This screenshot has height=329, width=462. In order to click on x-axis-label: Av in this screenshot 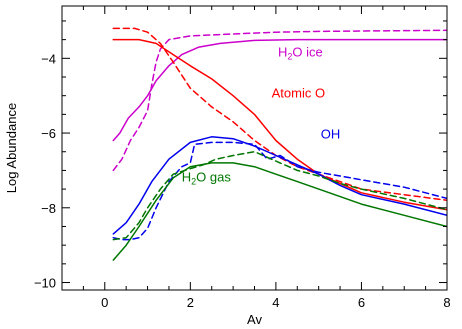, I will do `click(254, 319)`.